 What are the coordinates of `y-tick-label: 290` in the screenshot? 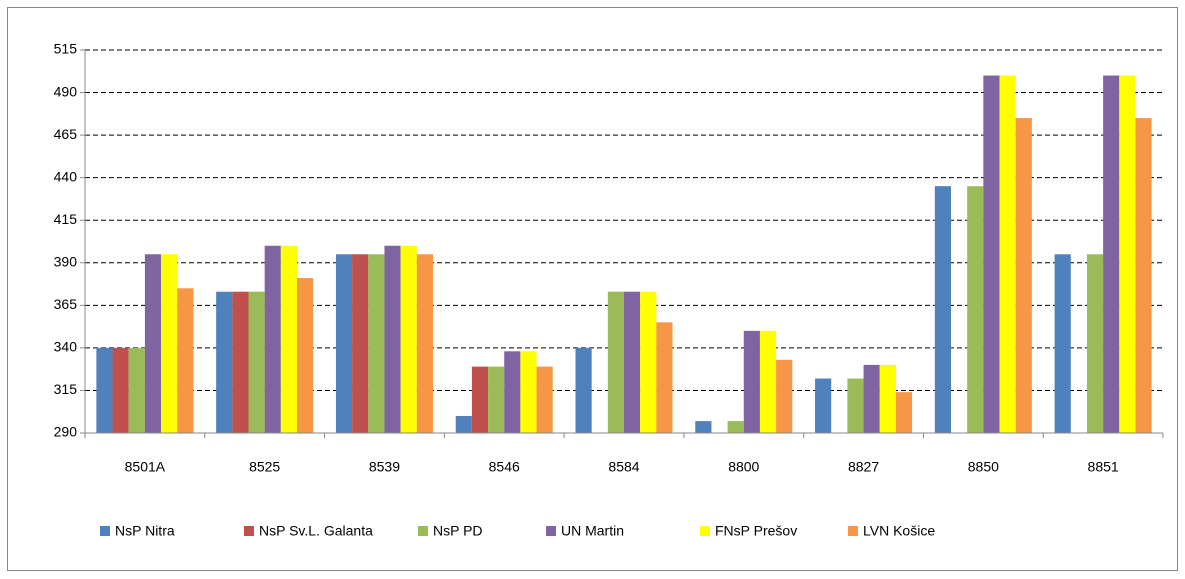 It's located at (66, 432).